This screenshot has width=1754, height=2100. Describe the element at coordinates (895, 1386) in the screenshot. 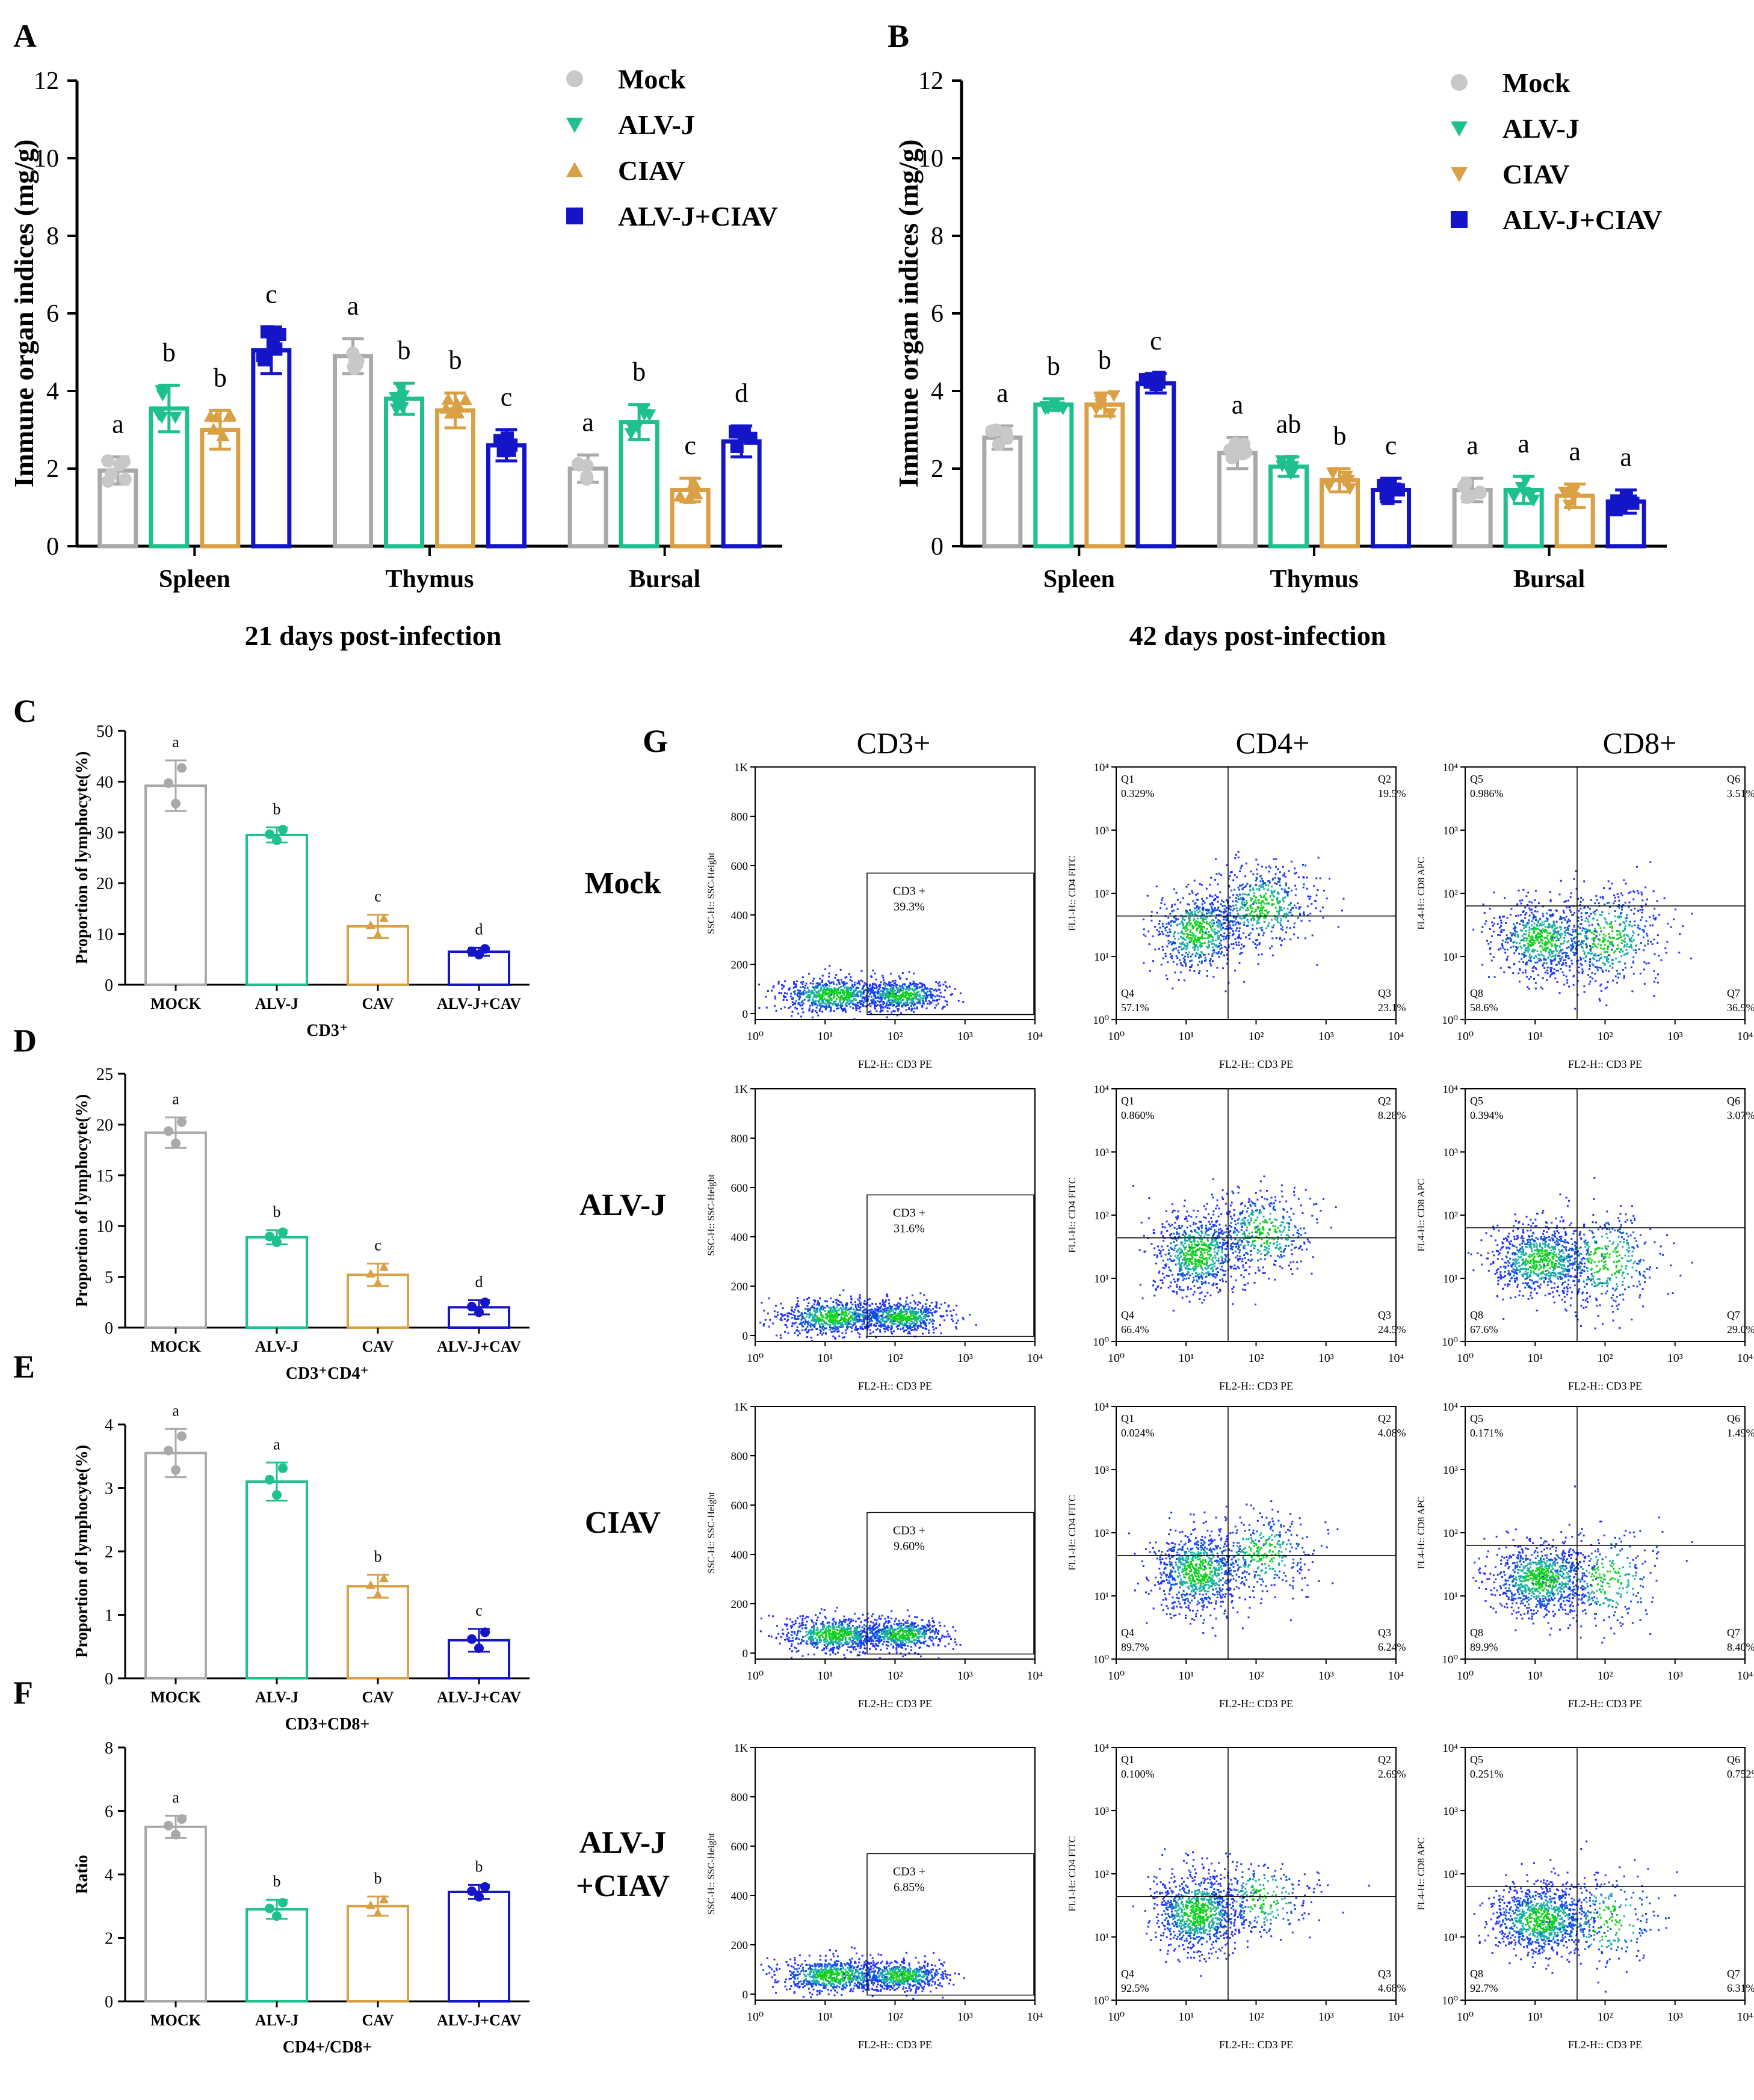

I see `x-axis-label: FL2-H:: CD3 PE` at that location.